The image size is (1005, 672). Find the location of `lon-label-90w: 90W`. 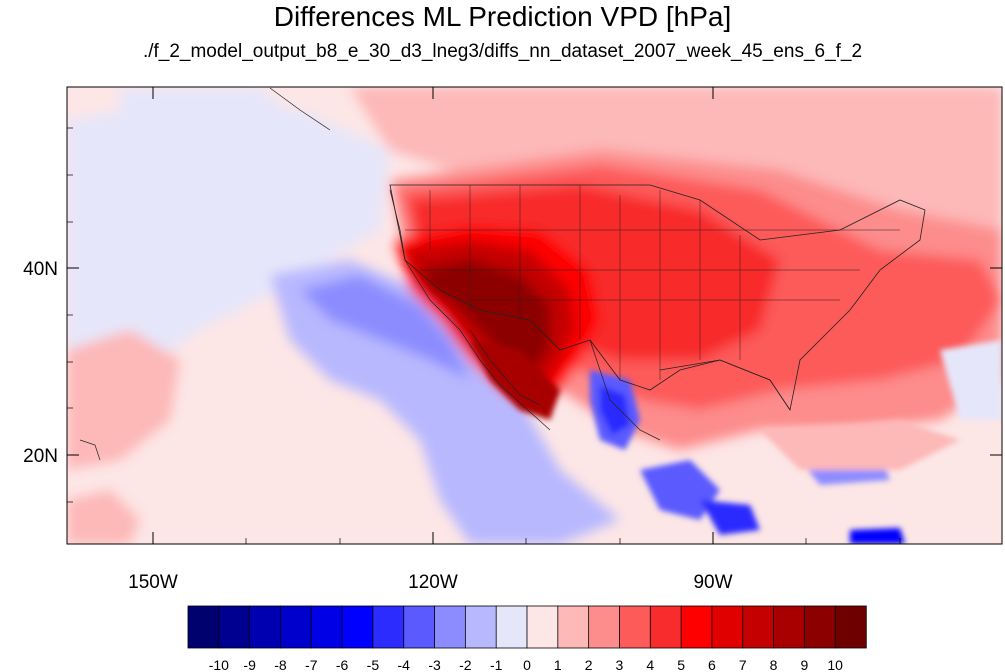

lon-label-90w: 90W is located at coordinates (712, 582).